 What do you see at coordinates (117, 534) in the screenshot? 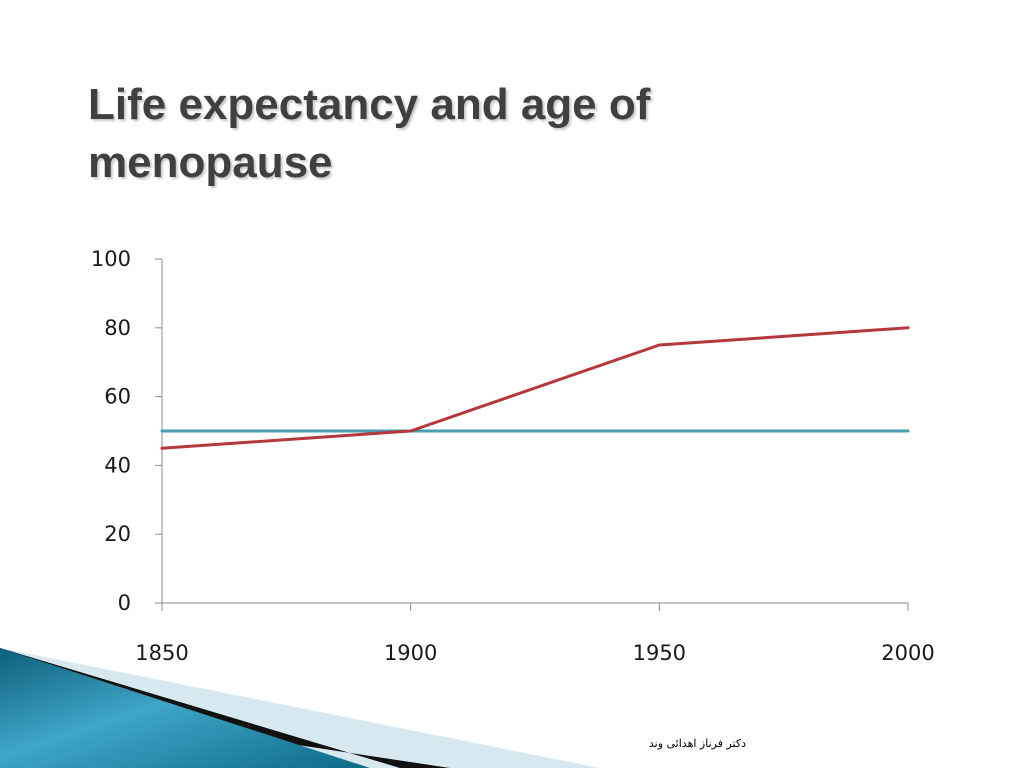
I see `y-tick-label-20: 20` at bounding box center [117, 534].